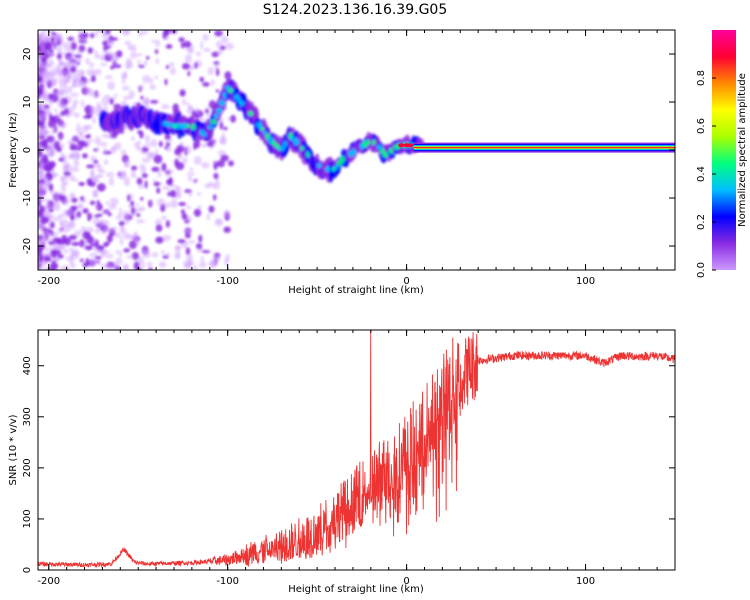 The width and height of the screenshot is (750, 600). Describe the element at coordinates (706, 174) in the screenshot. I see `colorbar-ticks: 0.0 0.2 0.4 0.6 0.8` at that location.